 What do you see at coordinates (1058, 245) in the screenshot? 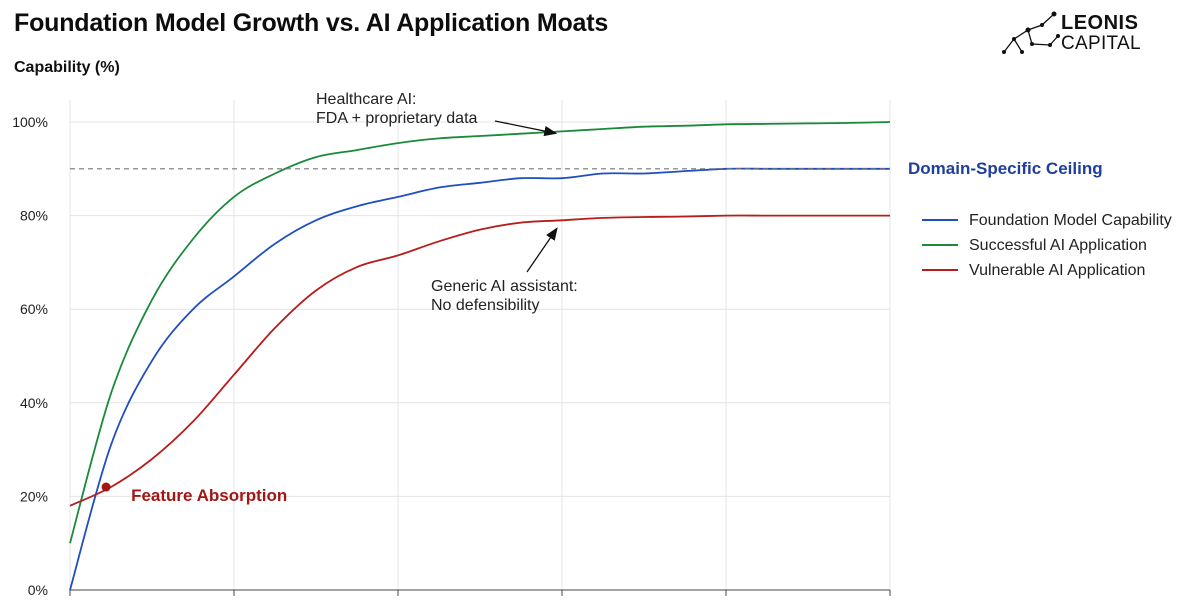
I see `legend-label: Successful AI Application` at bounding box center [1058, 245].